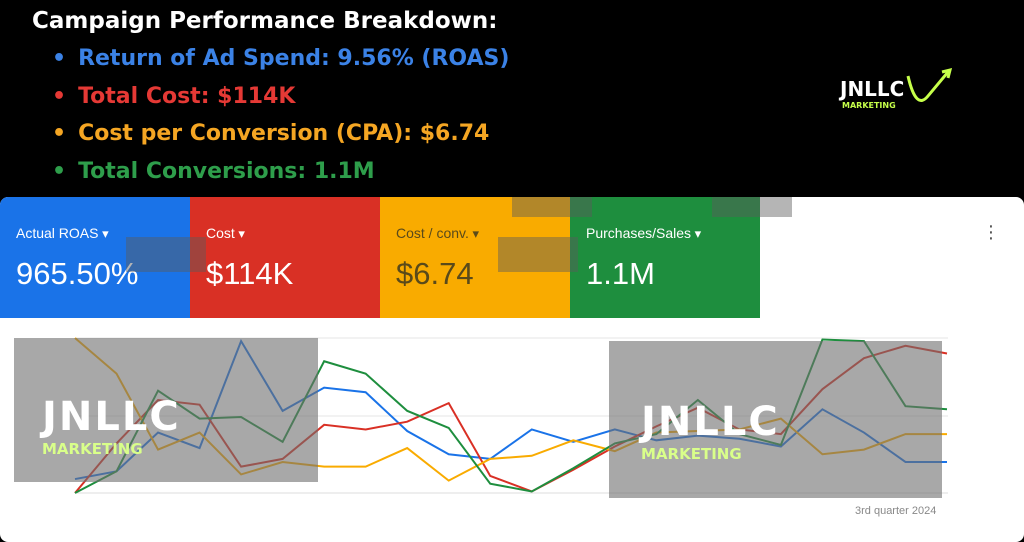 The image size is (1024, 542). Describe the element at coordinates (250, 273) in the screenshot. I see `card-value: $114K` at that location.